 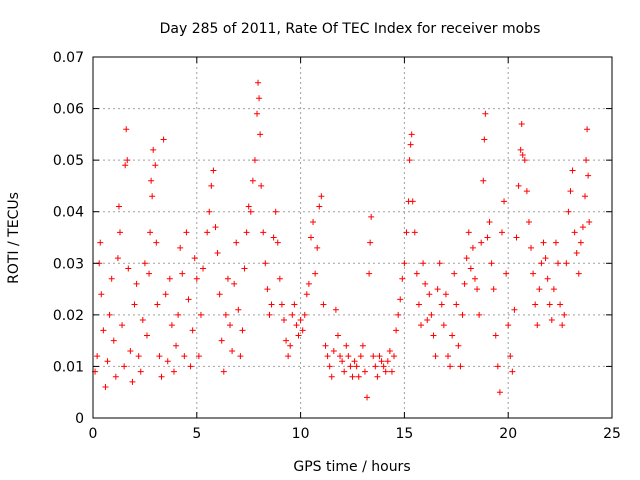 What do you see at coordinates (93, 434) in the screenshot?
I see `x-tick-label: 0` at bounding box center [93, 434].